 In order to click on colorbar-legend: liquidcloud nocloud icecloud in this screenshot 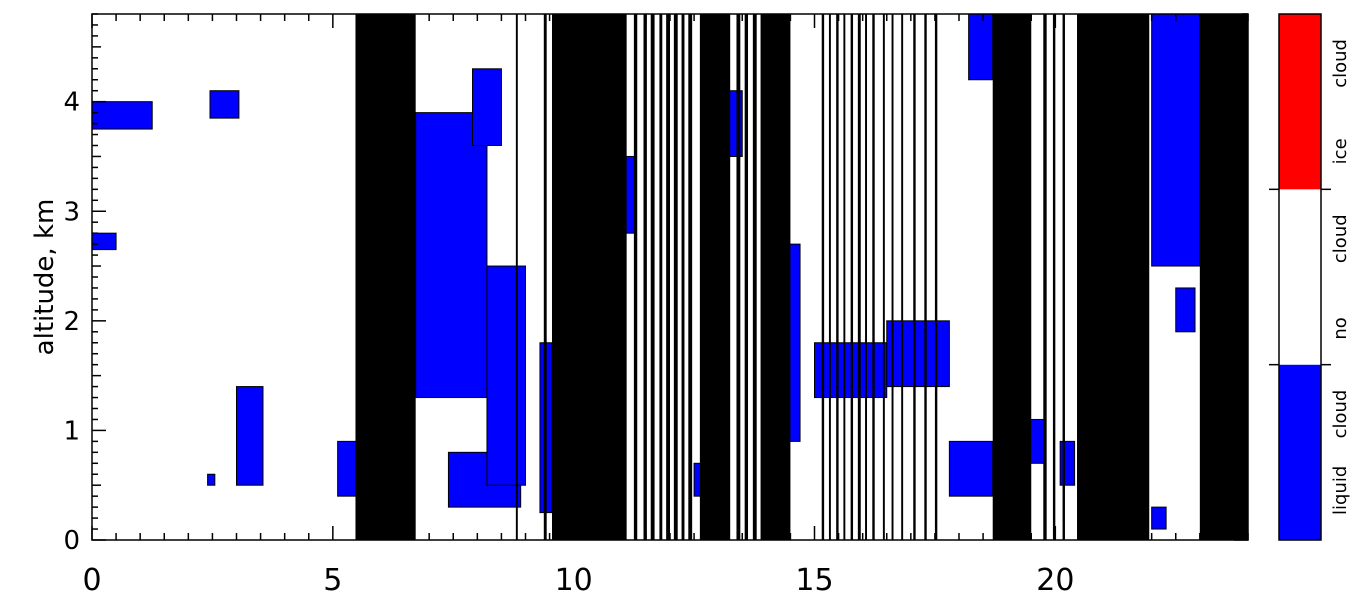, I will do `click(1310, 277)`.